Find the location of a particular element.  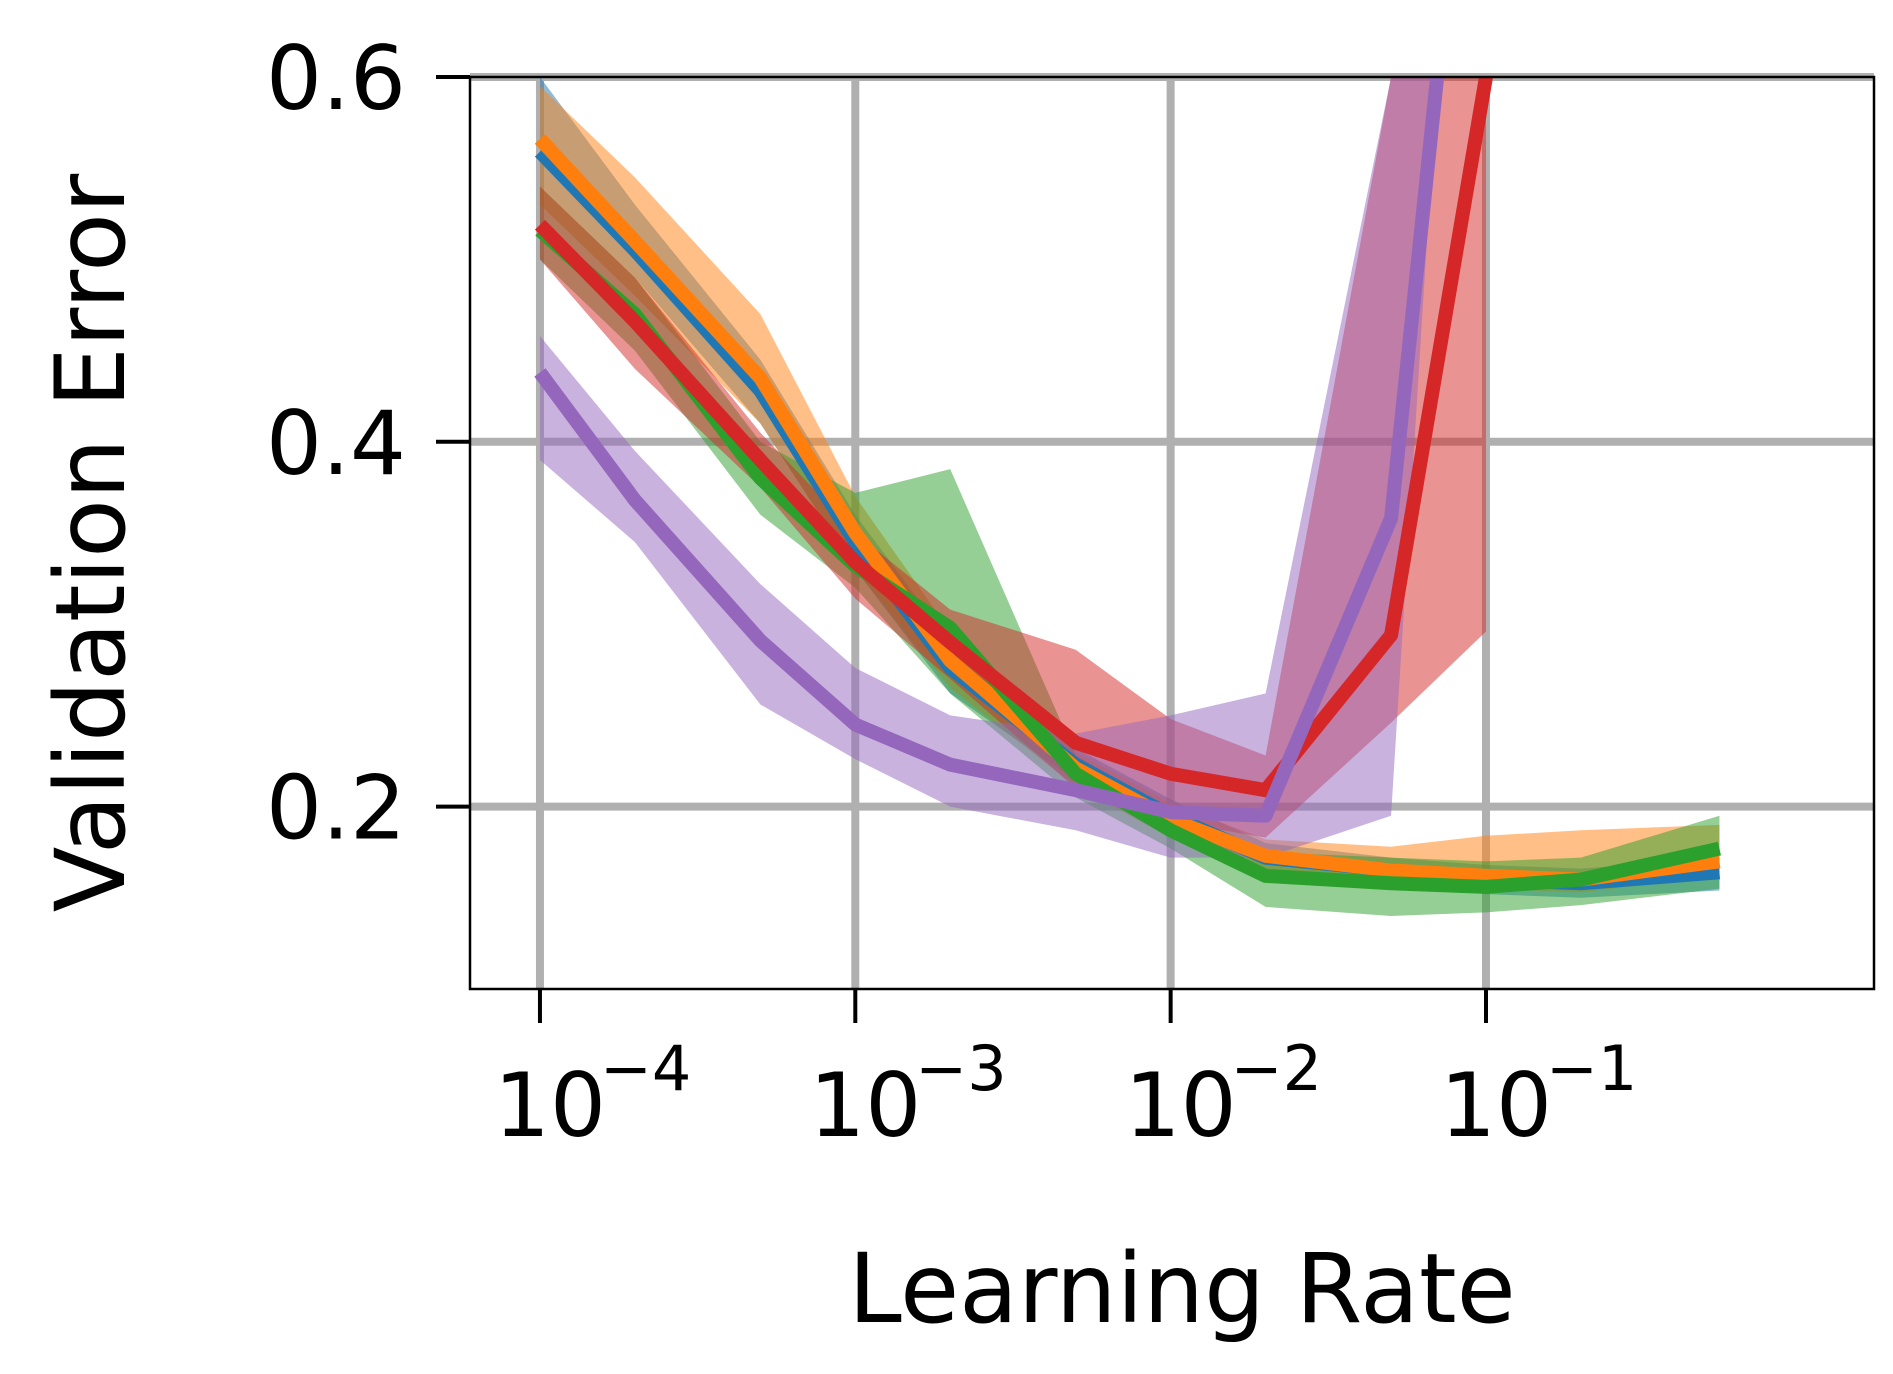

x-tick-exponent-0: −4 is located at coordinates (645, 1068).